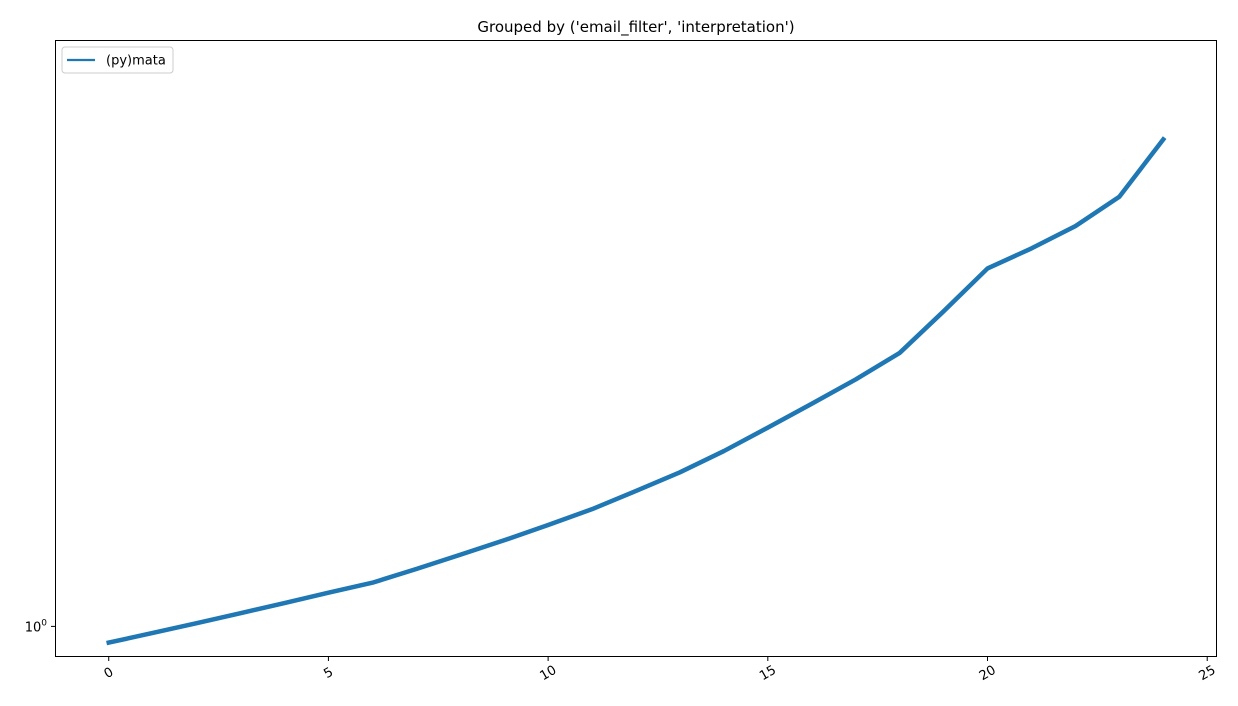 The width and height of the screenshot is (1238, 706). I want to click on legend-box, so click(117, 60).